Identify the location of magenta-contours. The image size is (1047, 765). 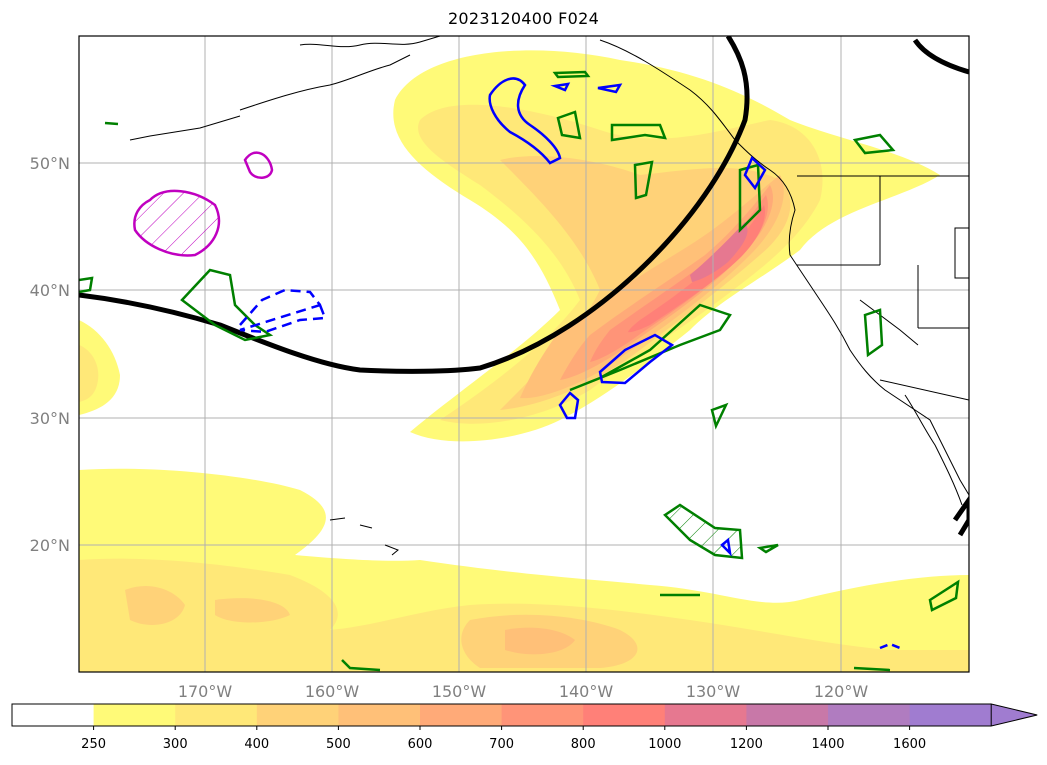
(203, 204).